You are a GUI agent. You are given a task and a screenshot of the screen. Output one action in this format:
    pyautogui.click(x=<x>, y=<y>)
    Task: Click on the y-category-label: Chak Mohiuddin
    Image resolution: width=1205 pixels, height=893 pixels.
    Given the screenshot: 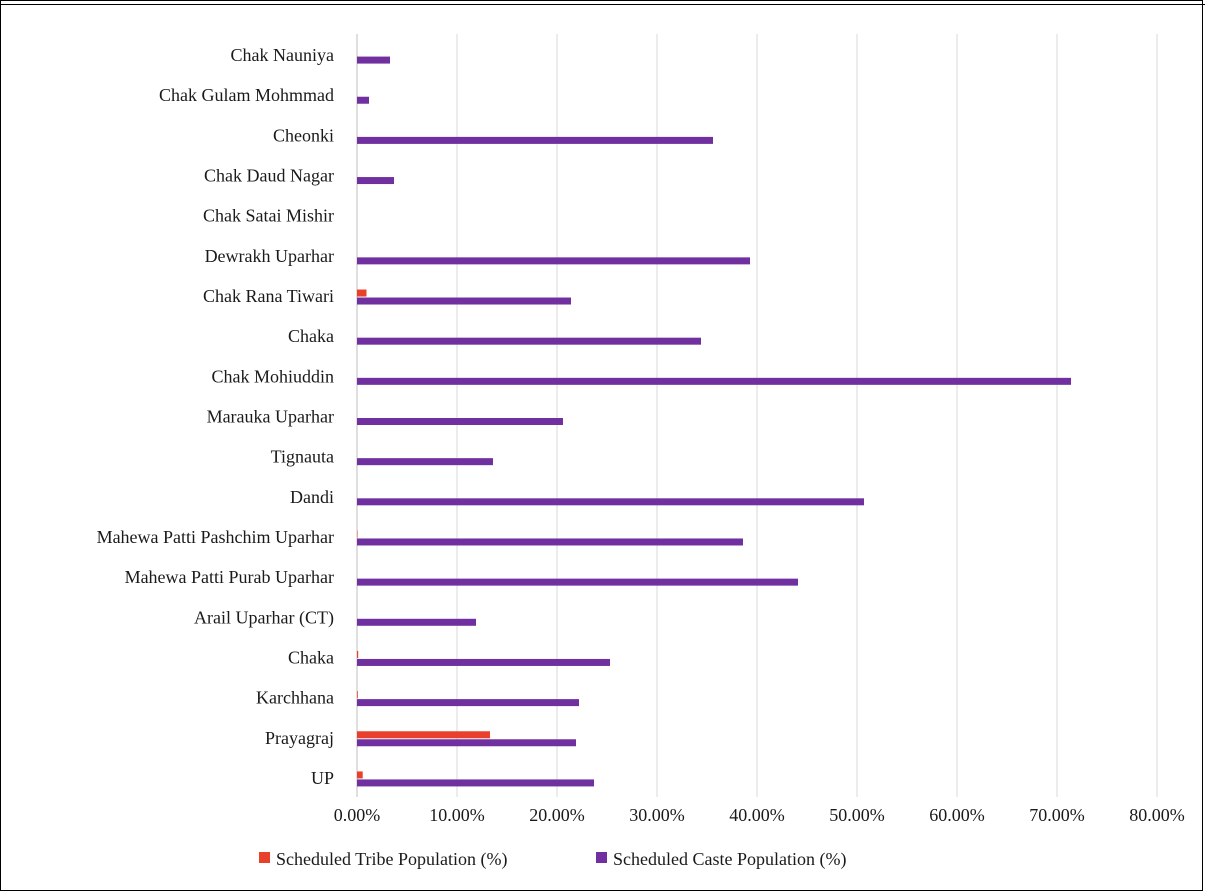 What is the action you would take?
    pyautogui.click(x=272, y=376)
    